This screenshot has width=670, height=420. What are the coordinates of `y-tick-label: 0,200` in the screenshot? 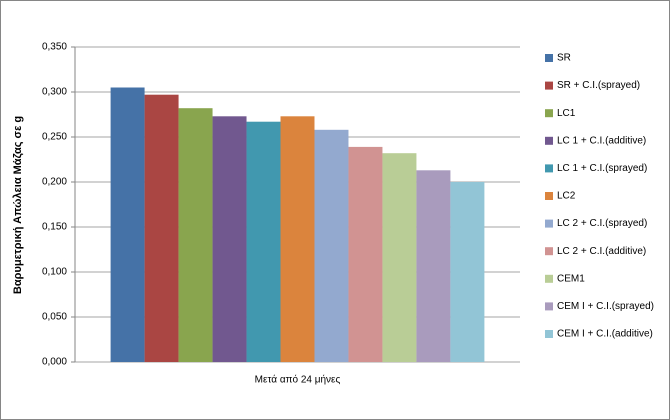 It's located at (54, 182).